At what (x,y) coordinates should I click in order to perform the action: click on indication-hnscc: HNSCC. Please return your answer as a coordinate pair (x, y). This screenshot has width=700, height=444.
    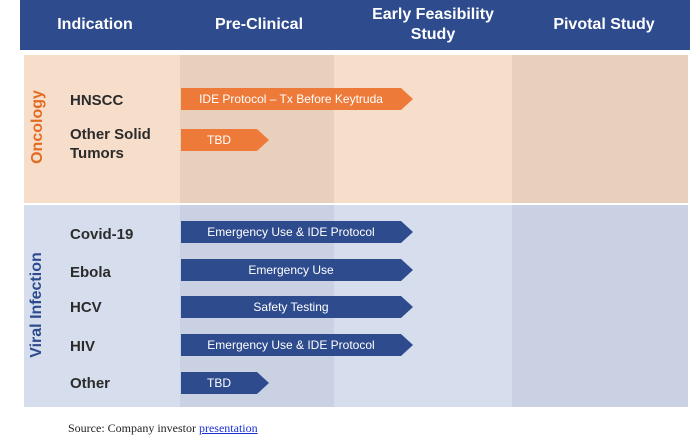
    Looking at the image, I should click on (97, 100).